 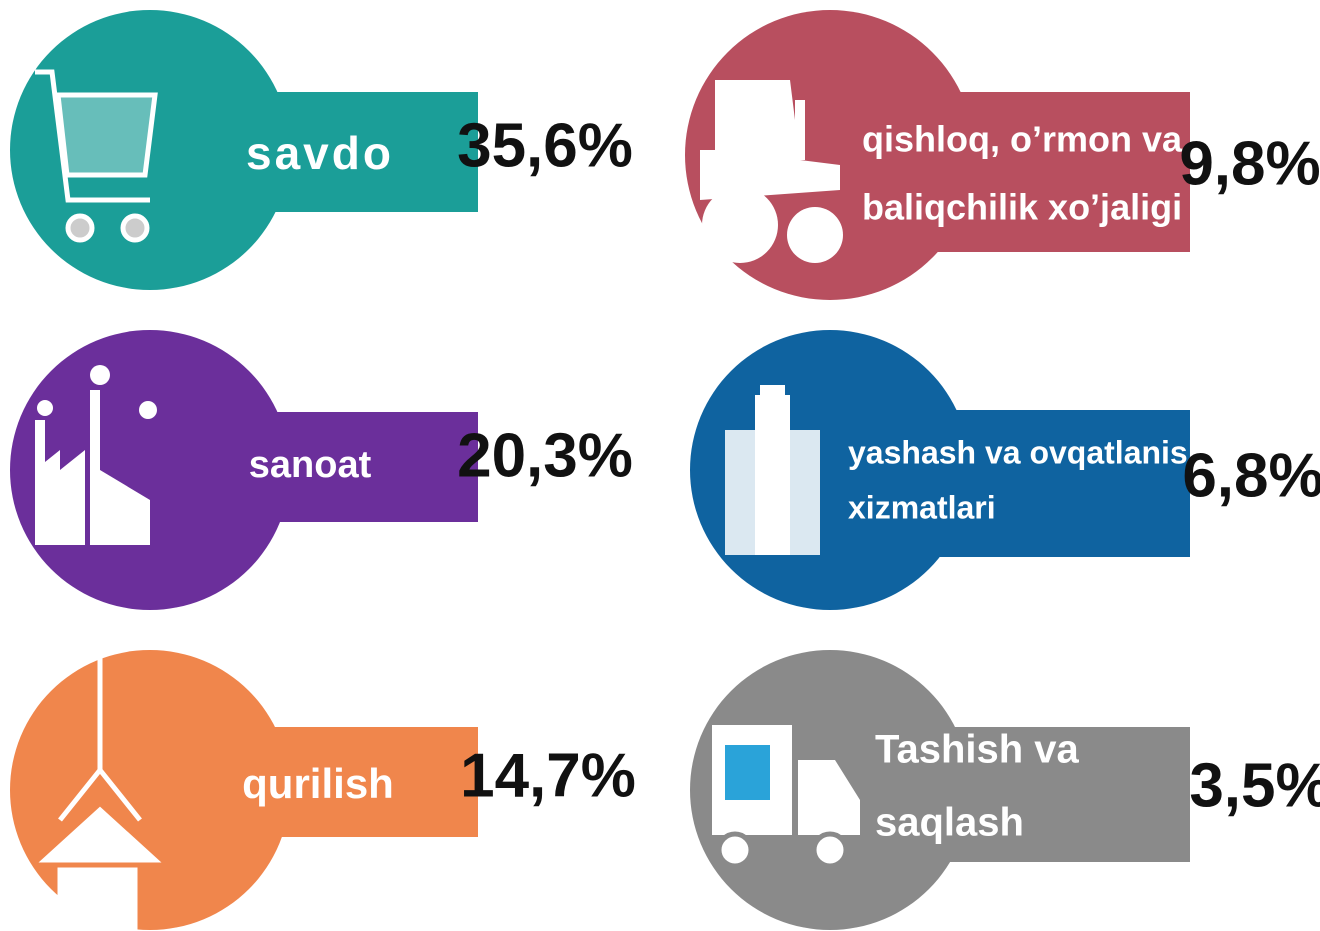 I want to click on truck-icon, so click(x=786, y=797).